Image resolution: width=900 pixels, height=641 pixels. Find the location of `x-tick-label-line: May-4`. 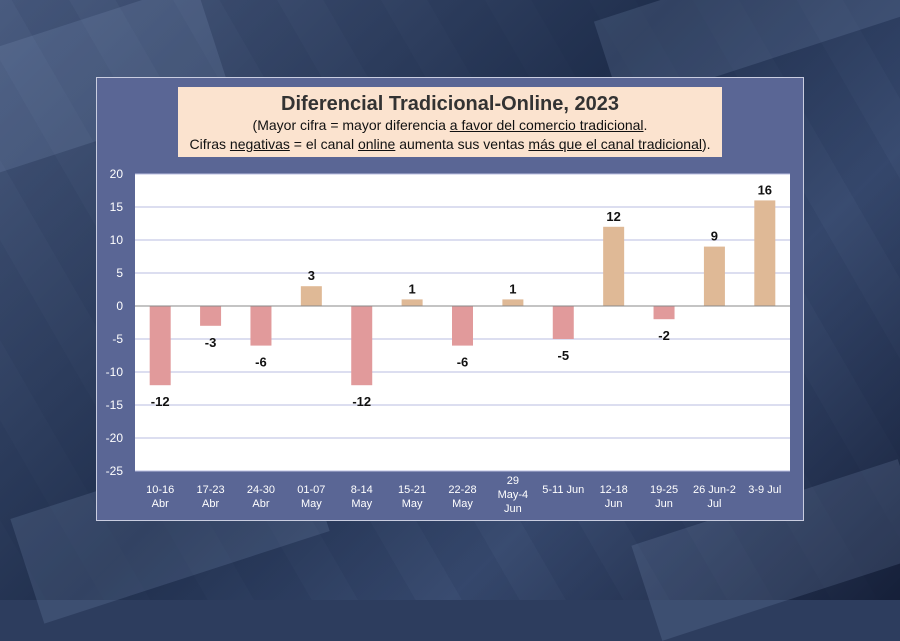

x-tick-label-line: May-4 is located at coordinates (513, 495).